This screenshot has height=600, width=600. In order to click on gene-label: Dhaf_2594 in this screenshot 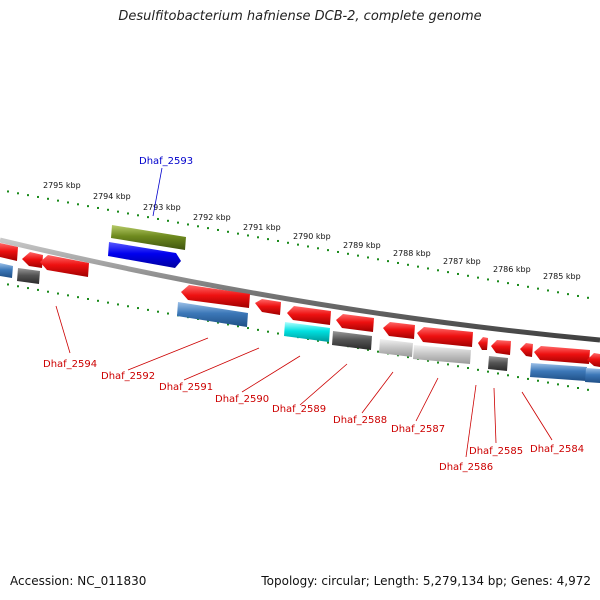, I will do `click(70, 364)`.